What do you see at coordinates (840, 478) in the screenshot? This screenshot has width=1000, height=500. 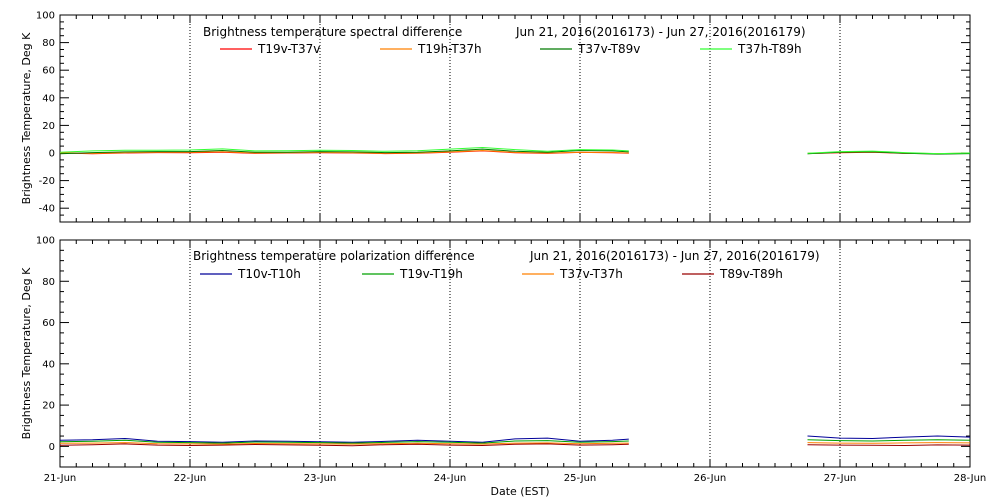 I see `x-tick-label: 27-Jun` at bounding box center [840, 478].